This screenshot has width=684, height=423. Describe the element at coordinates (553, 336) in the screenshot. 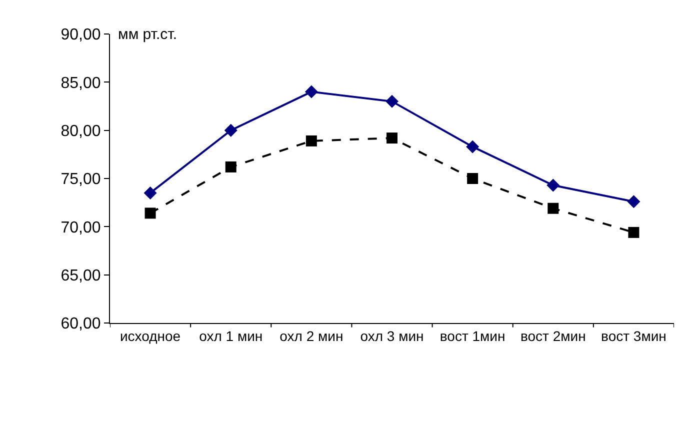

I see `x-tick-label: вост 2мин` at that location.